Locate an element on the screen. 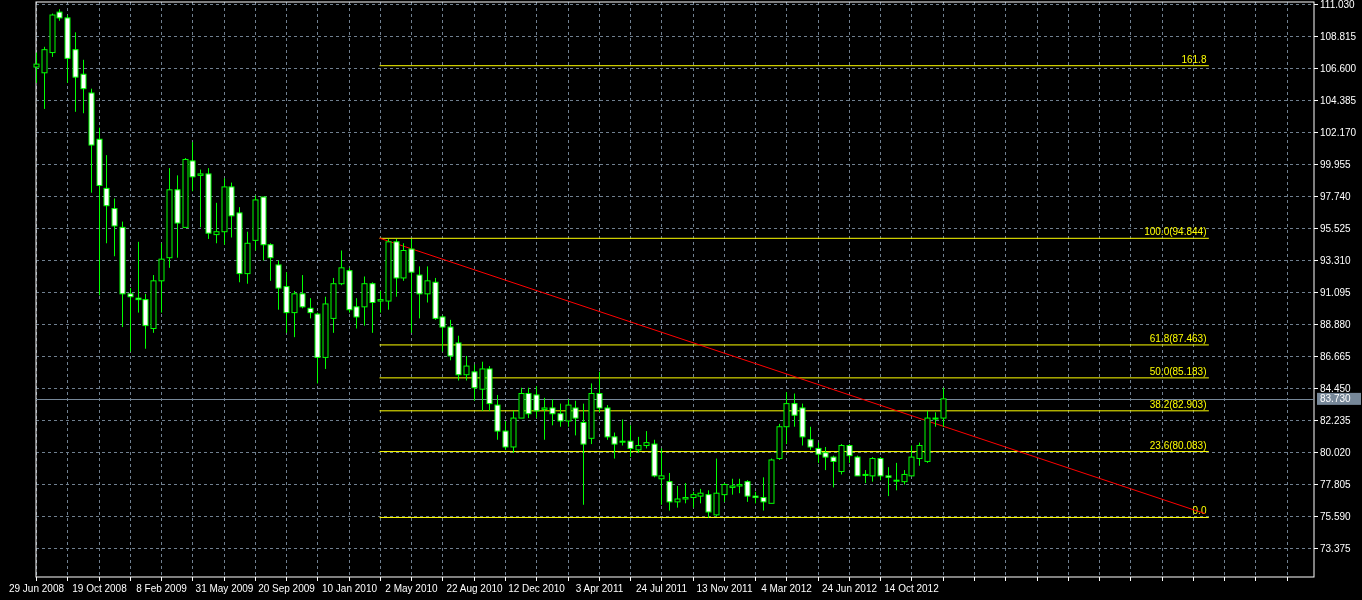 This screenshot has height=600, width=1362. y-tick-label: 80.020 is located at coordinates (1336, 452).